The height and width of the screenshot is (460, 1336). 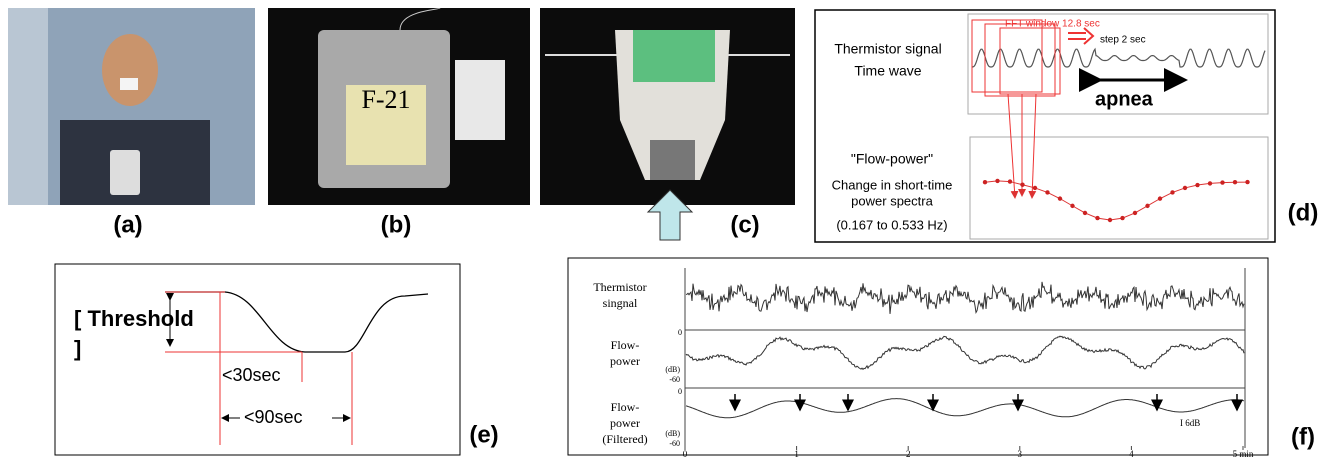 What do you see at coordinates (77, 348) in the screenshot?
I see `threshold-label: ]` at bounding box center [77, 348].